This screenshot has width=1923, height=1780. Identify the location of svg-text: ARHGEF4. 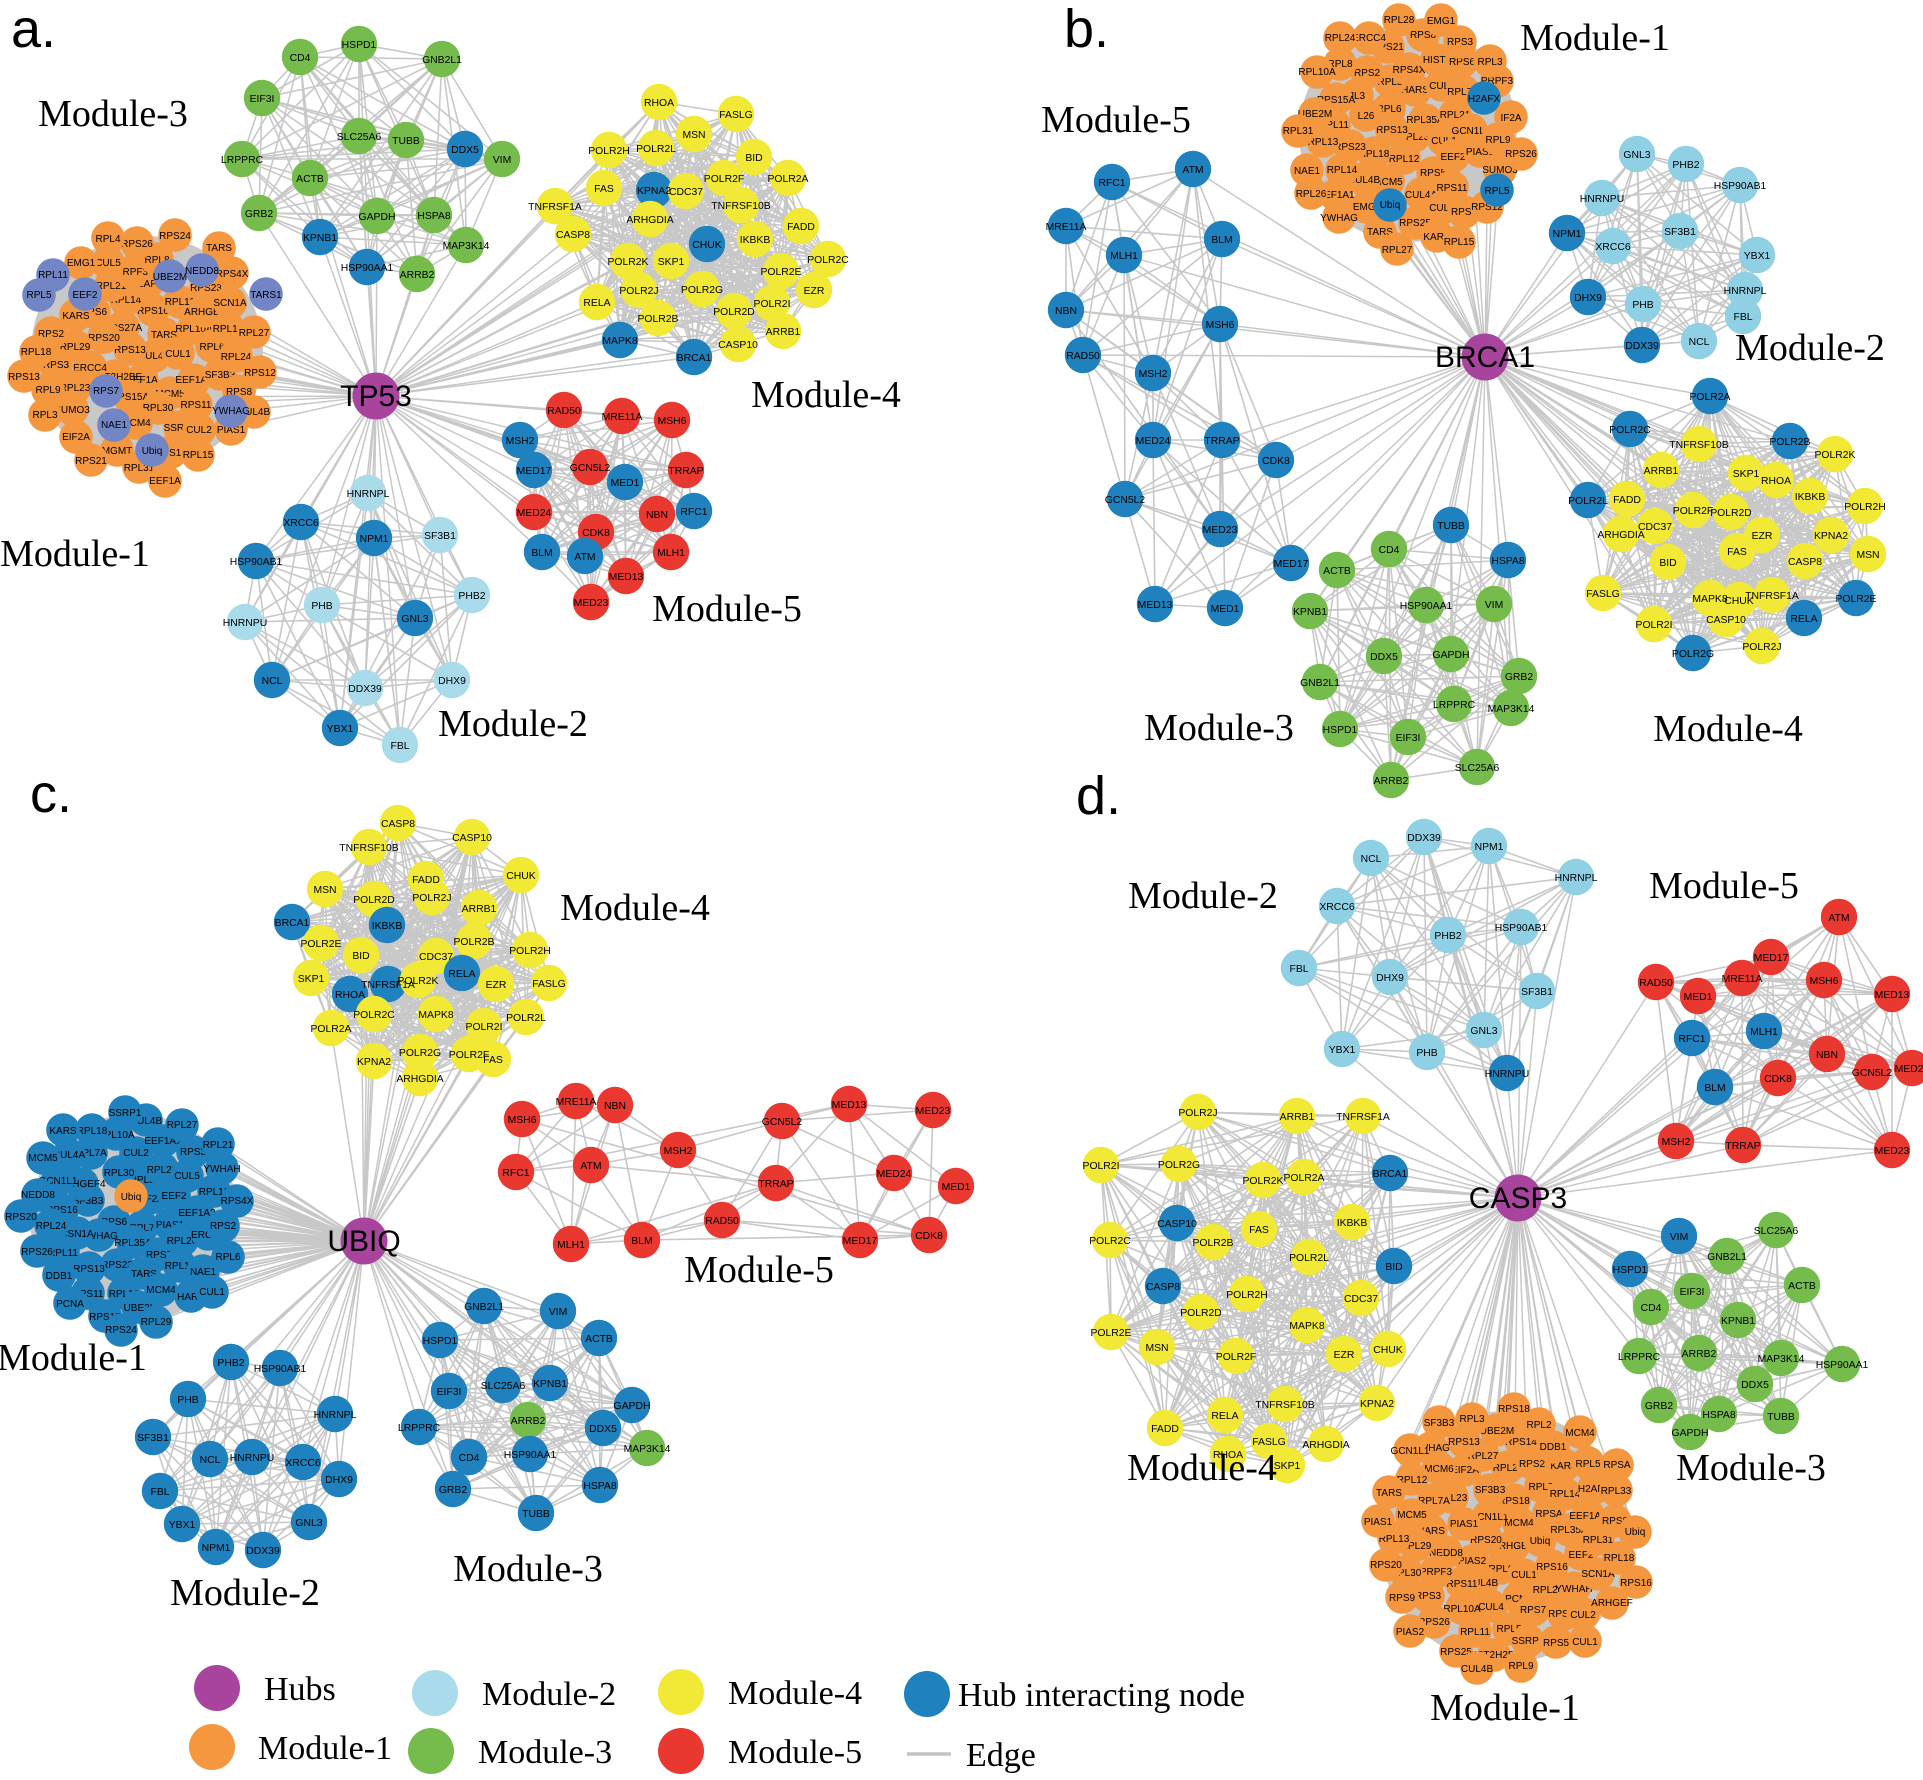
(82, 1184).